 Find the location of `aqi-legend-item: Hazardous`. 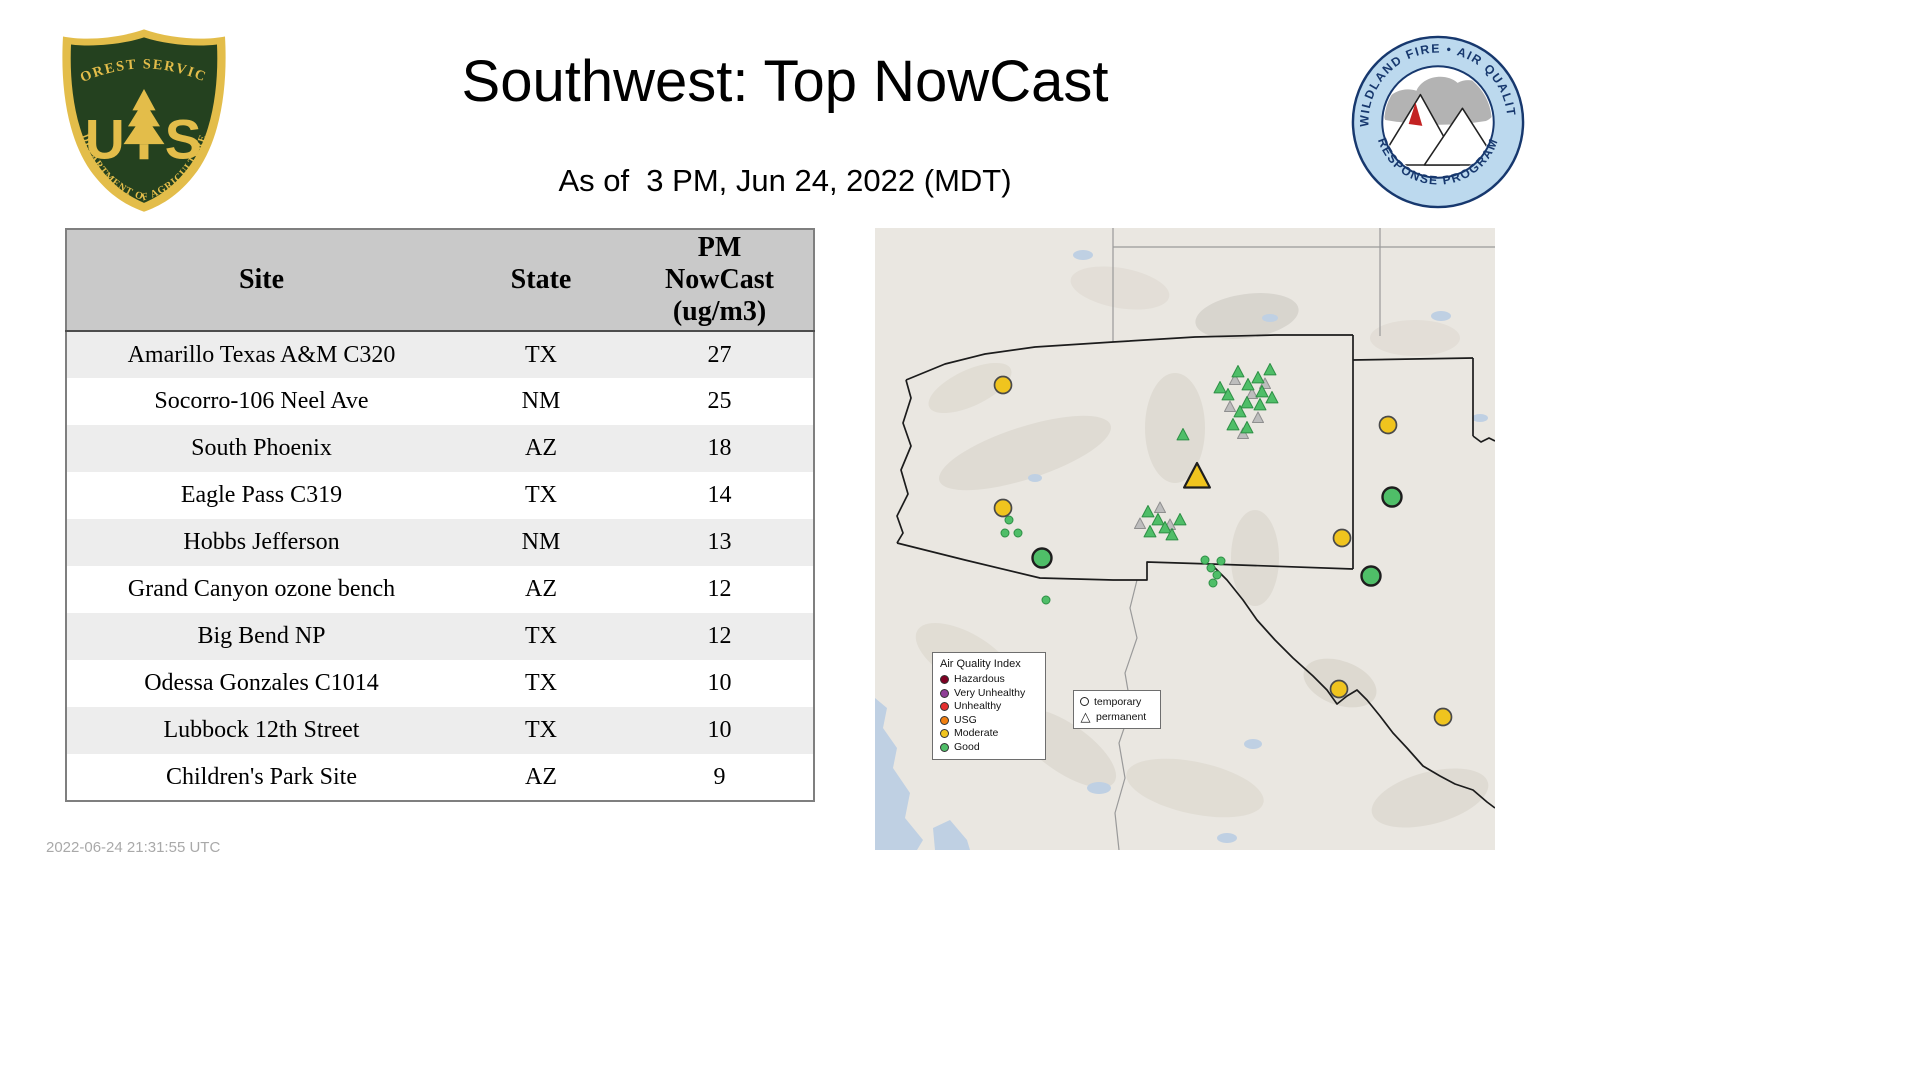

aqi-legend-item: Hazardous is located at coordinates (989, 679).